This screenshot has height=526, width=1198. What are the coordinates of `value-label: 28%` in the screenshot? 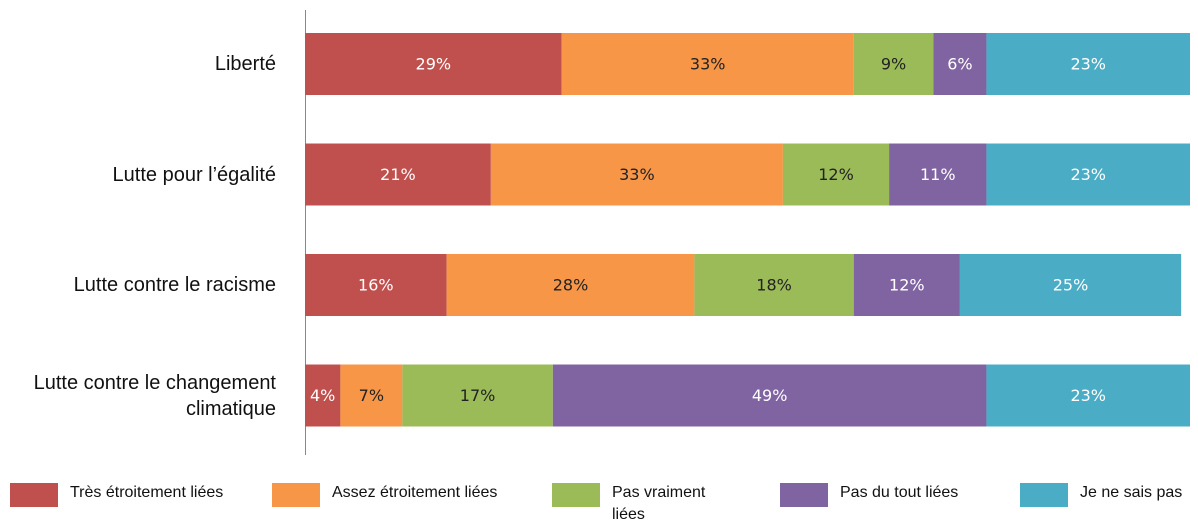 It's located at (571, 285).